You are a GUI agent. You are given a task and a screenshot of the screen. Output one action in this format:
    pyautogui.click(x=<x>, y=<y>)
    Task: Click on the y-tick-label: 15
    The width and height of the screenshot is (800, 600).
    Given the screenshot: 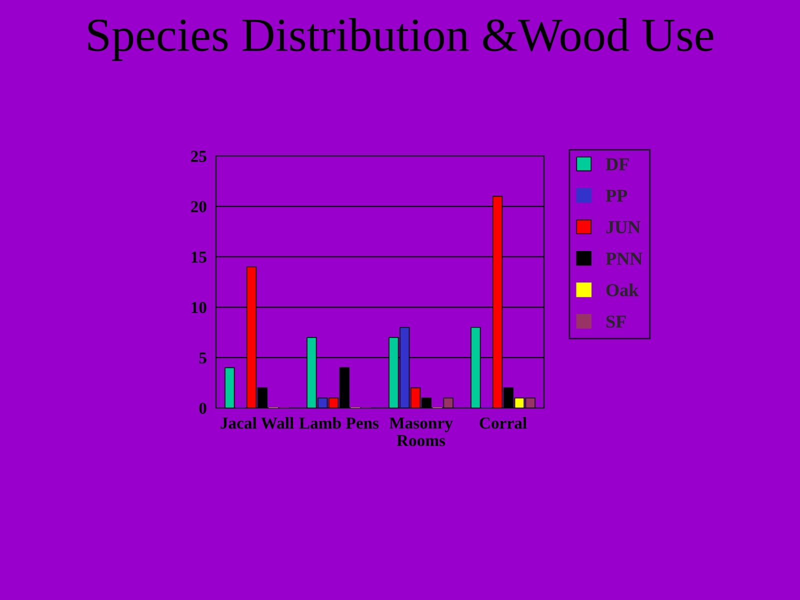 What is the action you would take?
    pyautogui.click(x=199, y=257)
    